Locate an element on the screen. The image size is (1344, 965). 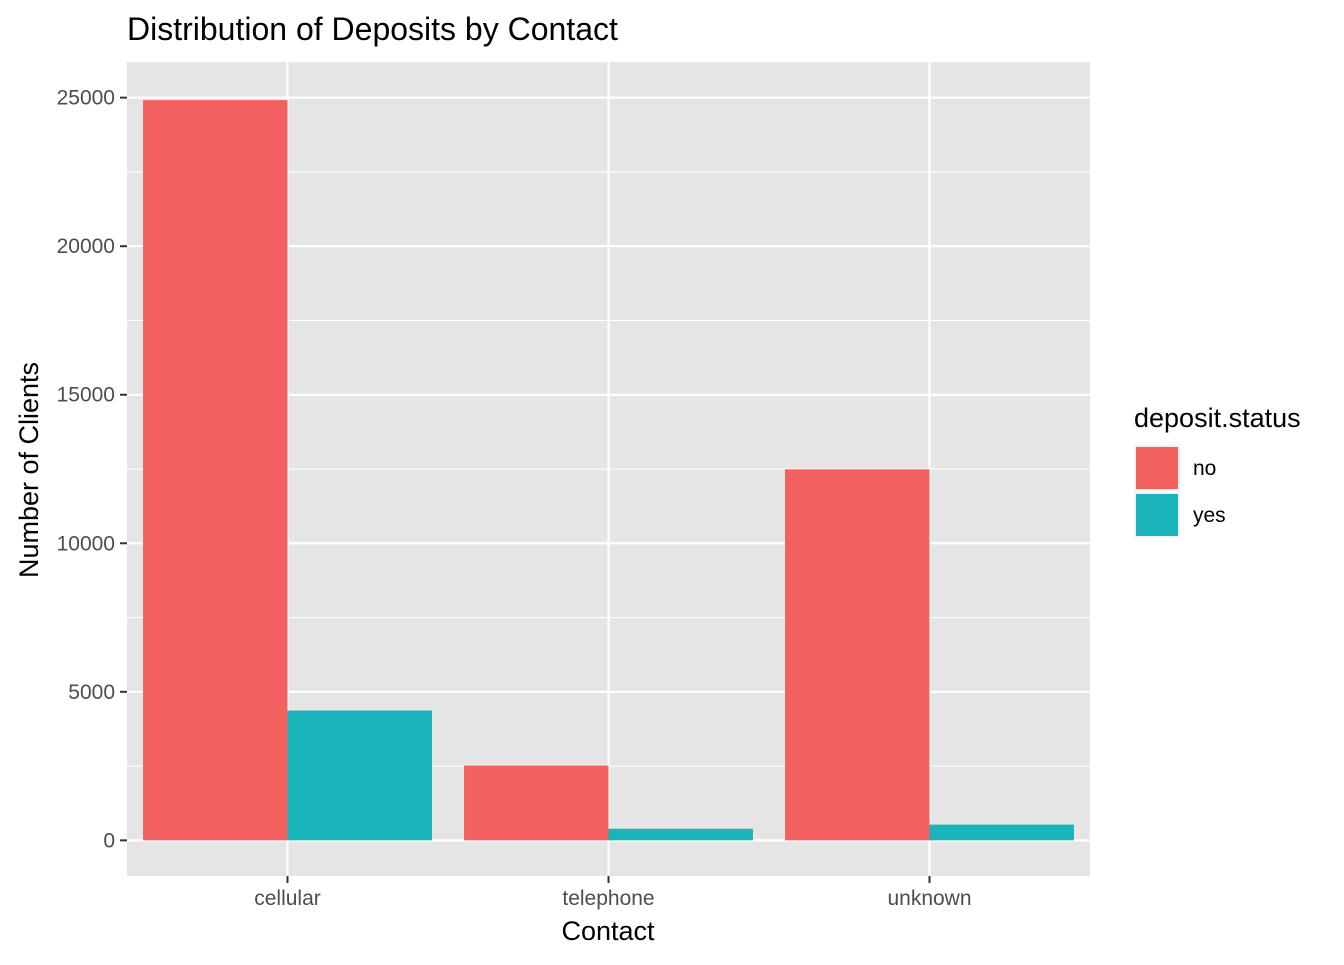
legend-key-no is located at coordinates (1157, 468).